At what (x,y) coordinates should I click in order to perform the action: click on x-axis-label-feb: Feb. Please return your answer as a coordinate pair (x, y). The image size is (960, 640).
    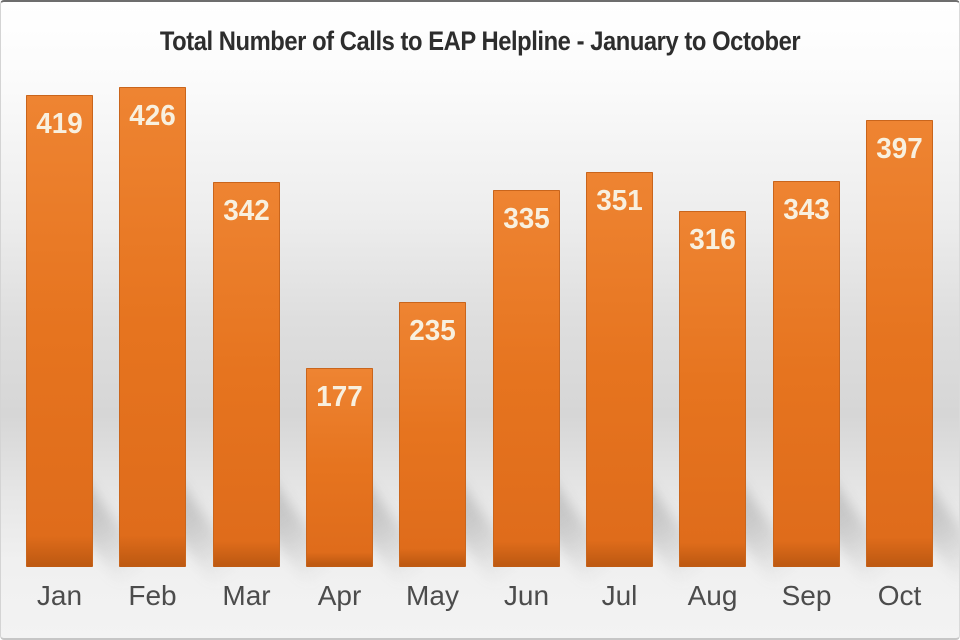
    Looking at the image, I should click on (152, 595).